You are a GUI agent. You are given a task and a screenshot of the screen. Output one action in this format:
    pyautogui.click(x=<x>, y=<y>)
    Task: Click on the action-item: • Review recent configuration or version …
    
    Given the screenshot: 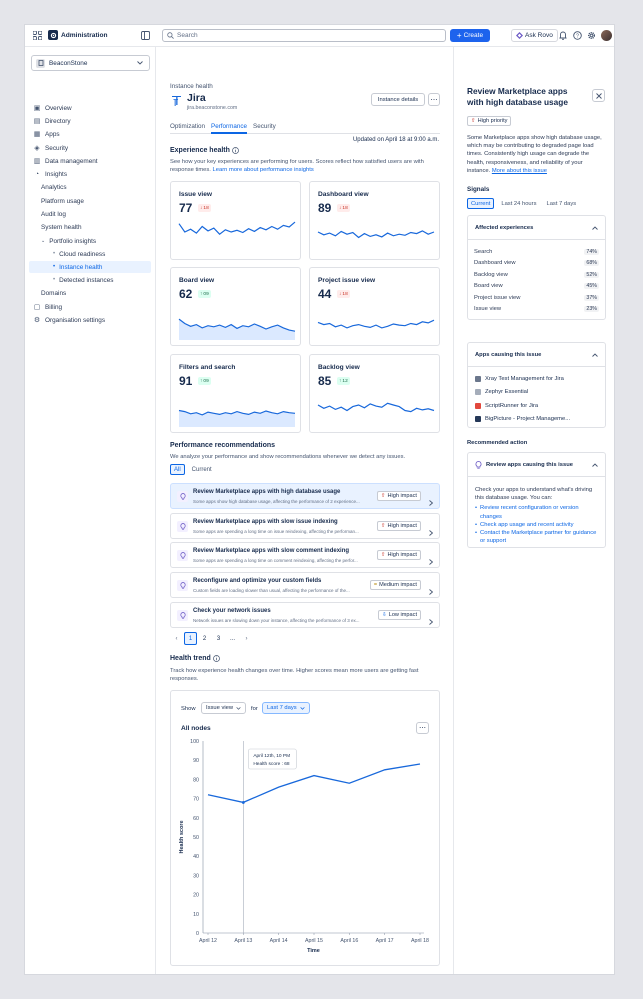 What is the action you would take?
    pyautogui.click(x=536, y=512)
    